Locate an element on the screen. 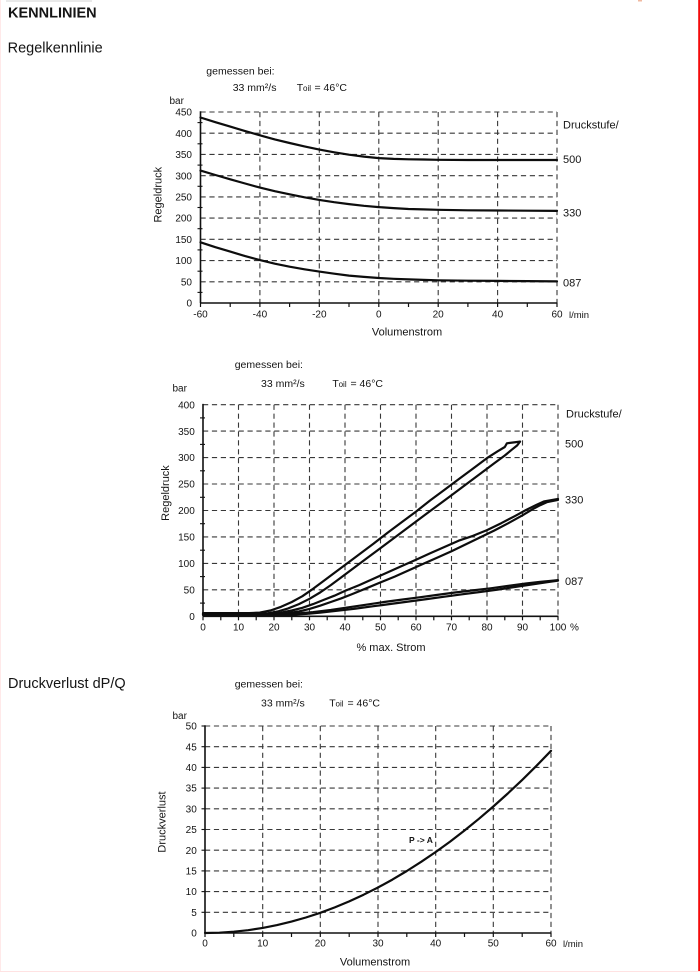 The width and height of the screenshot is (700, 972). svg-text: 5 is located at coordinates (194, 913).